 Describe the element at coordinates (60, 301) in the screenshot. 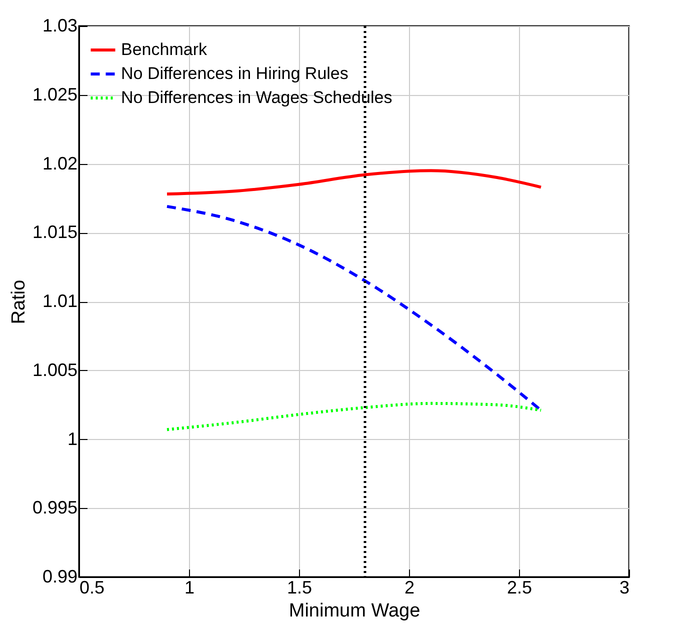

I see `y-tick-label: 1.01` at that location.